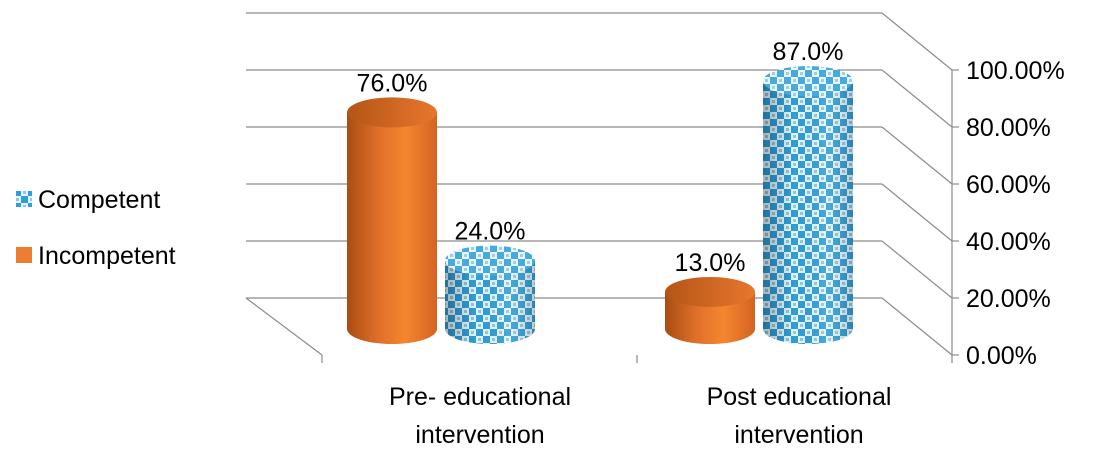  I want to click on floor-edge, so click(284, 326).